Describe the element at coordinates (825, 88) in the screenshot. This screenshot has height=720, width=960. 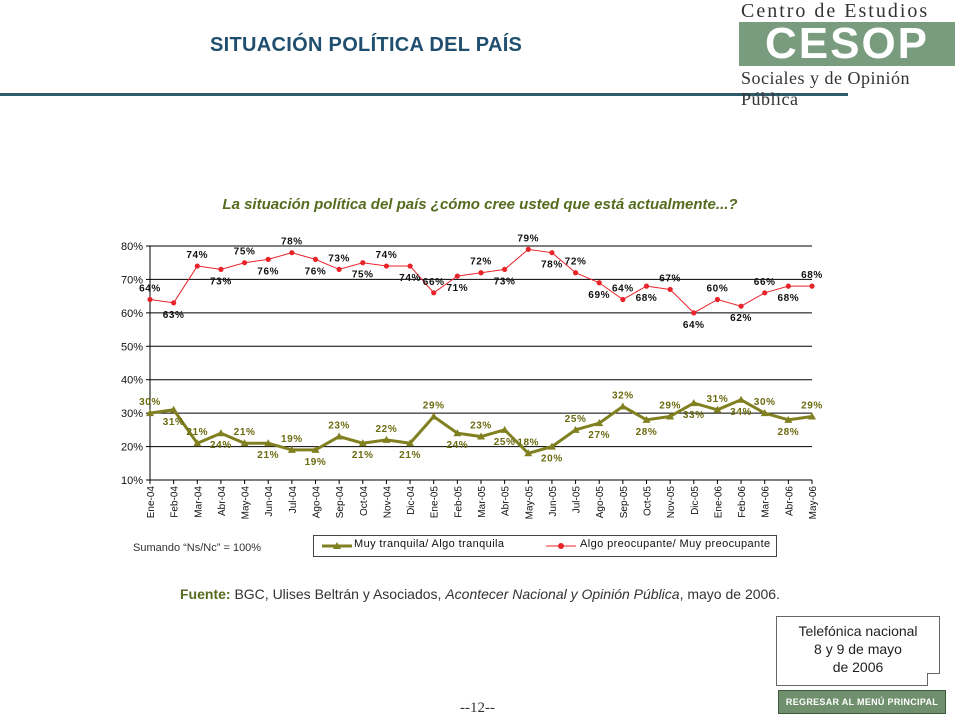
I see `logo-bottom-text: Sociales y de Opinión Pública` at that location.